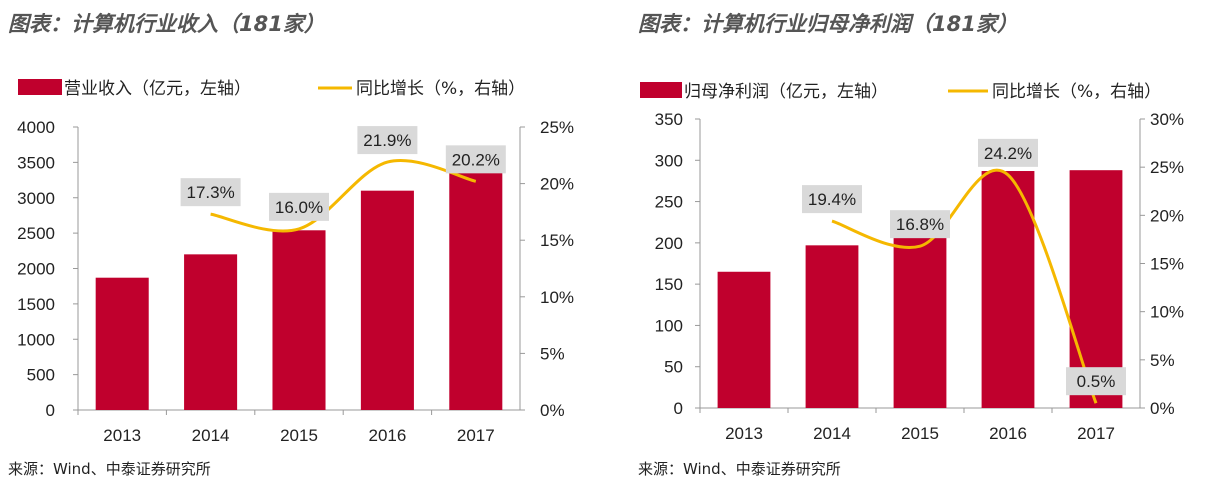 The width and height of the screenshot is (1227, 492). What do you see at coordinates (36, 304) in the screenshot?
I see `left-tick-label: 1500` at bounding box center [36, 304].